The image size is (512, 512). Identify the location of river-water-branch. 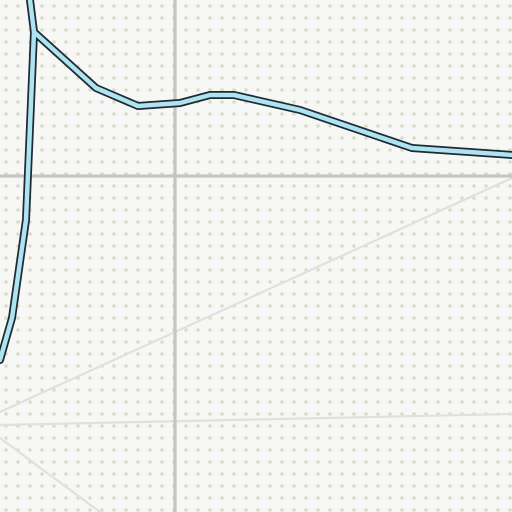
(18, 196).